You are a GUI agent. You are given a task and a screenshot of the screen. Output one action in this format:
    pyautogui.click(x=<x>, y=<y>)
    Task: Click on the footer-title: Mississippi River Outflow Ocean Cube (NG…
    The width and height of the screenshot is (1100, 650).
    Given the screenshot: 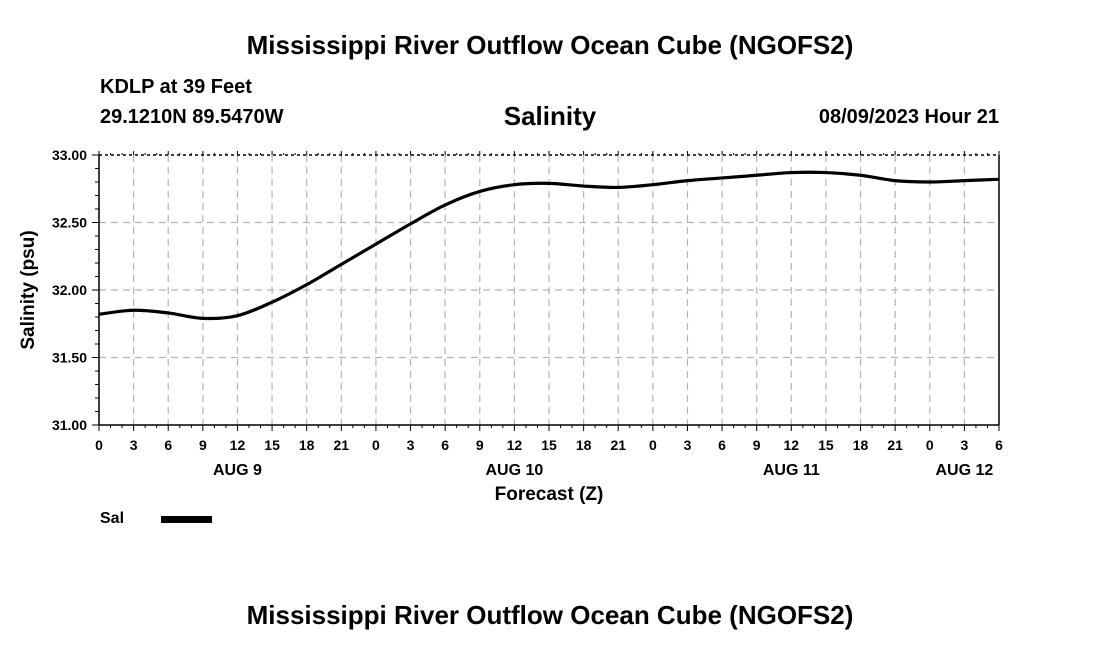 What is the action you would take?
    pyautogui.click(x=550, y=615)
    